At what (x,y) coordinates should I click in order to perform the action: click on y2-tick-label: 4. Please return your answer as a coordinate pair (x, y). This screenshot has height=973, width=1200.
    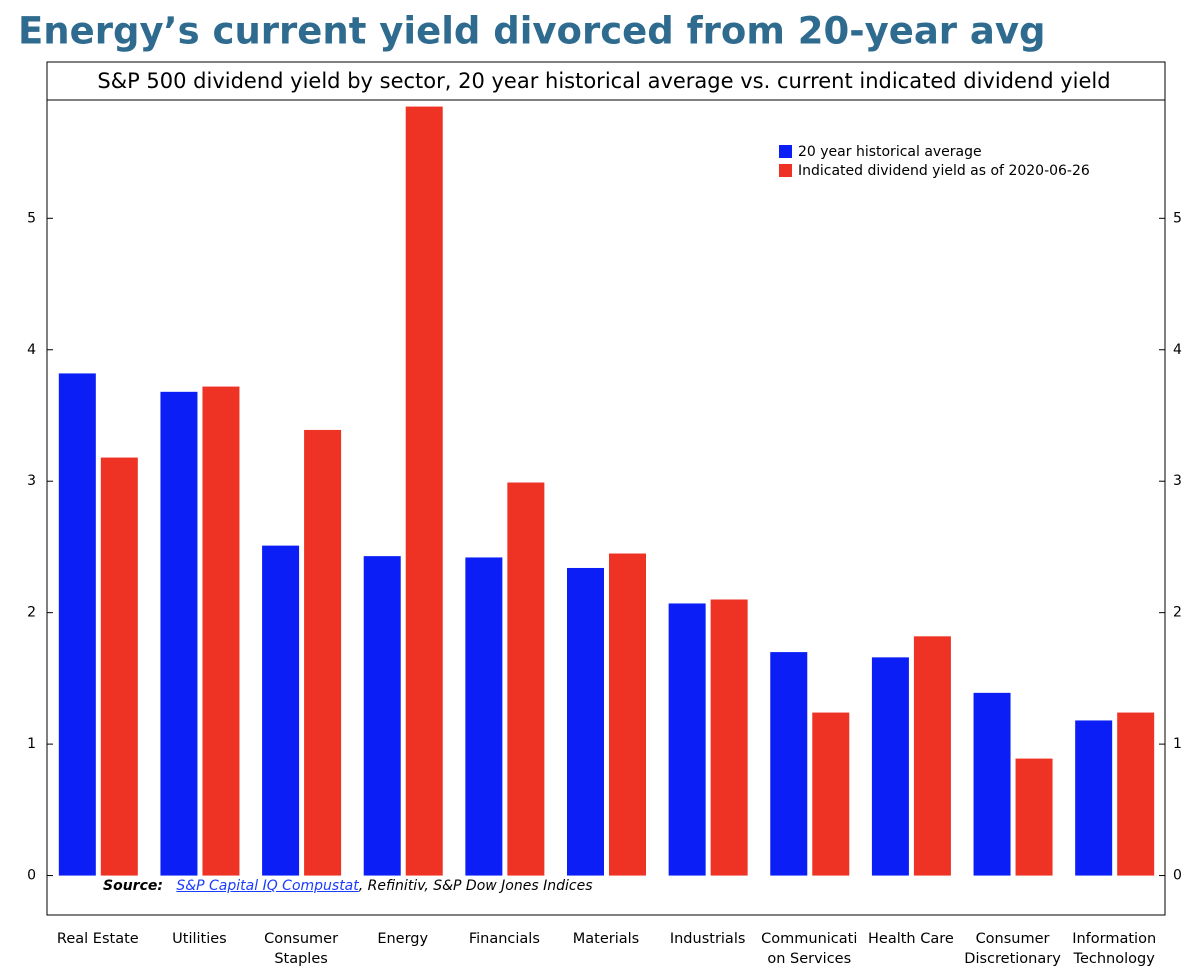
    Looking at the image, I should click on (1177, 350).